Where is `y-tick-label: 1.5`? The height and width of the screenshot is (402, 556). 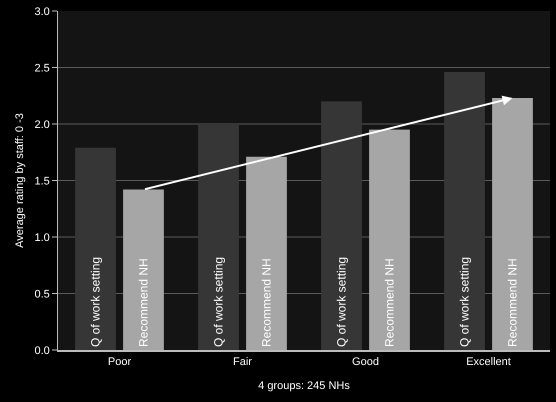
y-tick-label: 1.5 is located at coordinates (42, 181).